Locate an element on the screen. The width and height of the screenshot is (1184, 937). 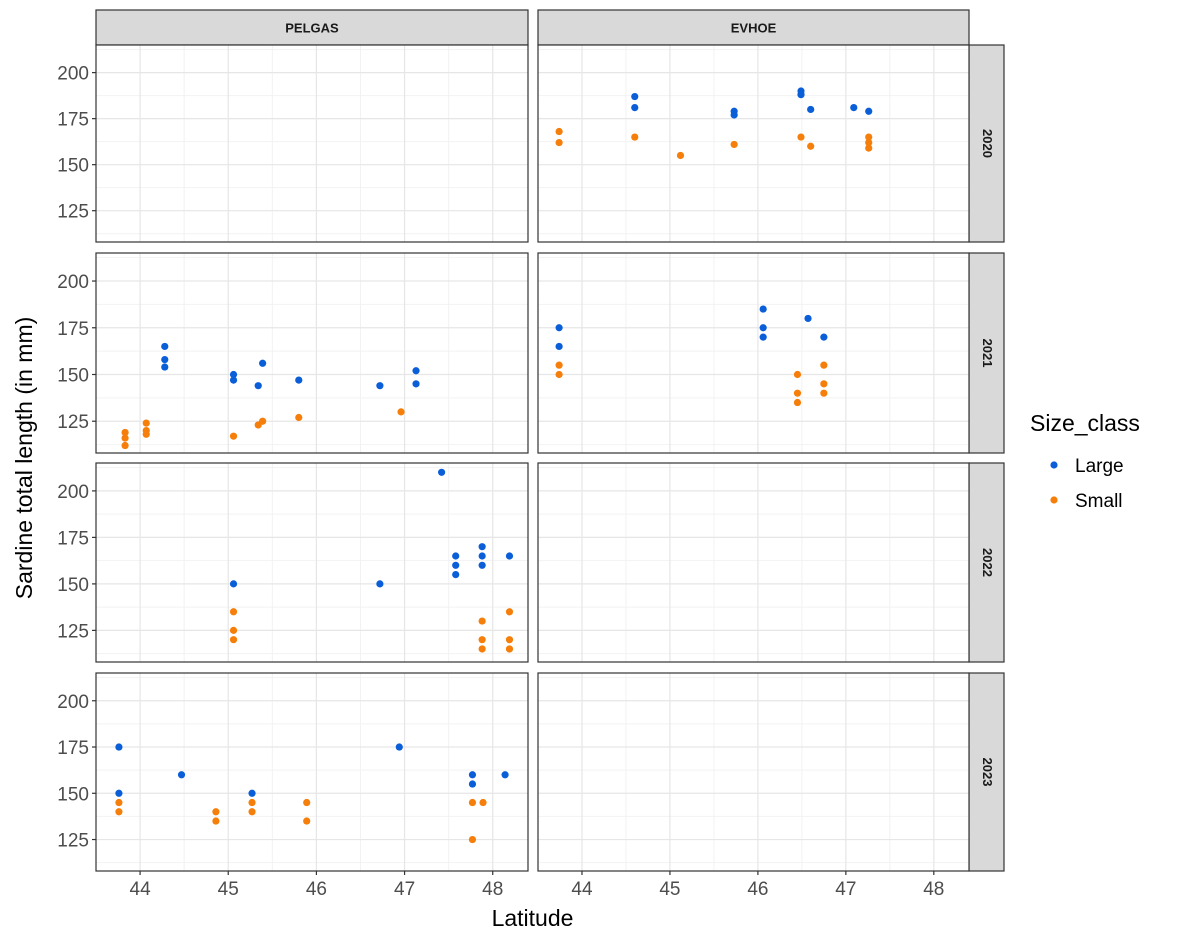
x-axis-title: Latitude is located at coordinates (533, 918).